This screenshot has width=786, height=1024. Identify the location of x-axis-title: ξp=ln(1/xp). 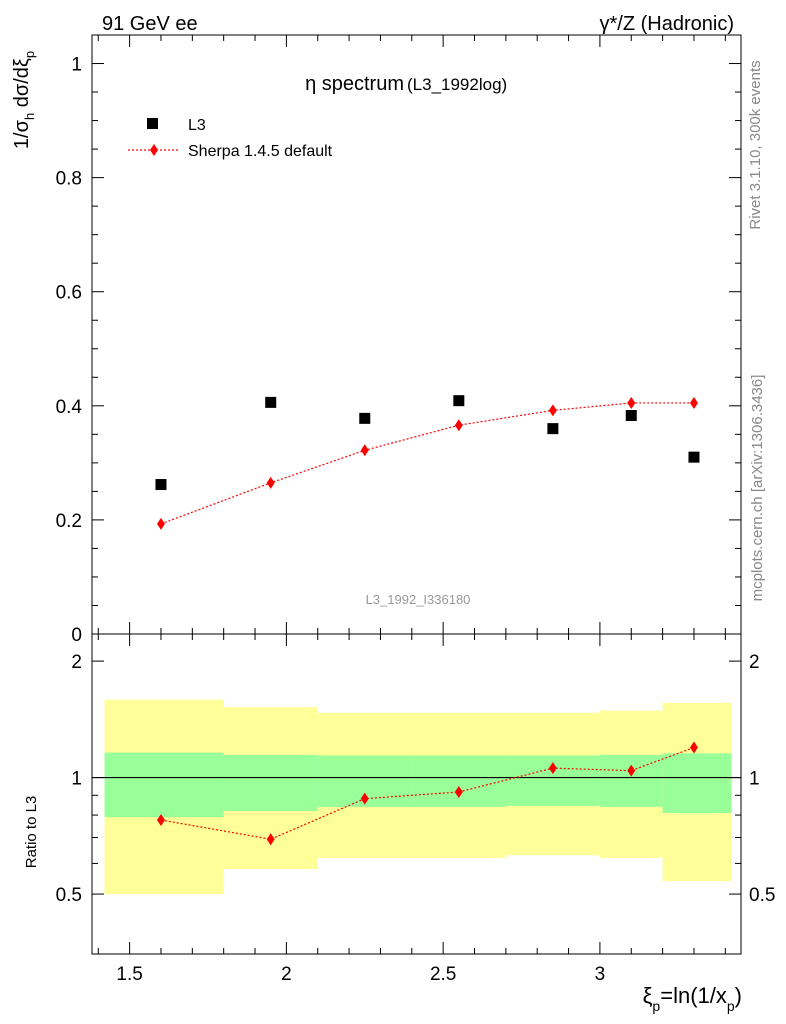
(692, 998).